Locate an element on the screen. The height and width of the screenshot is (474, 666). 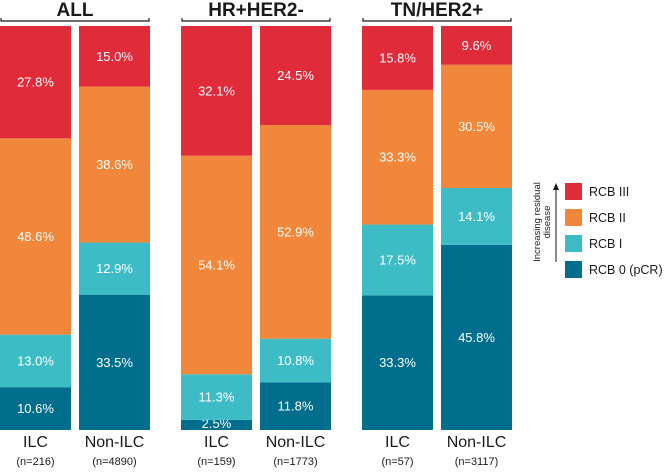
bar-segment-hr-her2-ilc-rcb-0-pcr is located at coordinates (216, 424).